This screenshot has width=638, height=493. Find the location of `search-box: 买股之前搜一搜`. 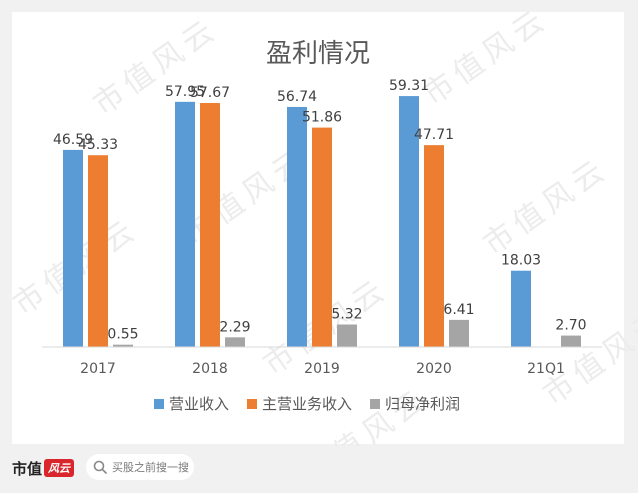

search-box: 买股之前搜一搜 is located at coordinates (140, 467).